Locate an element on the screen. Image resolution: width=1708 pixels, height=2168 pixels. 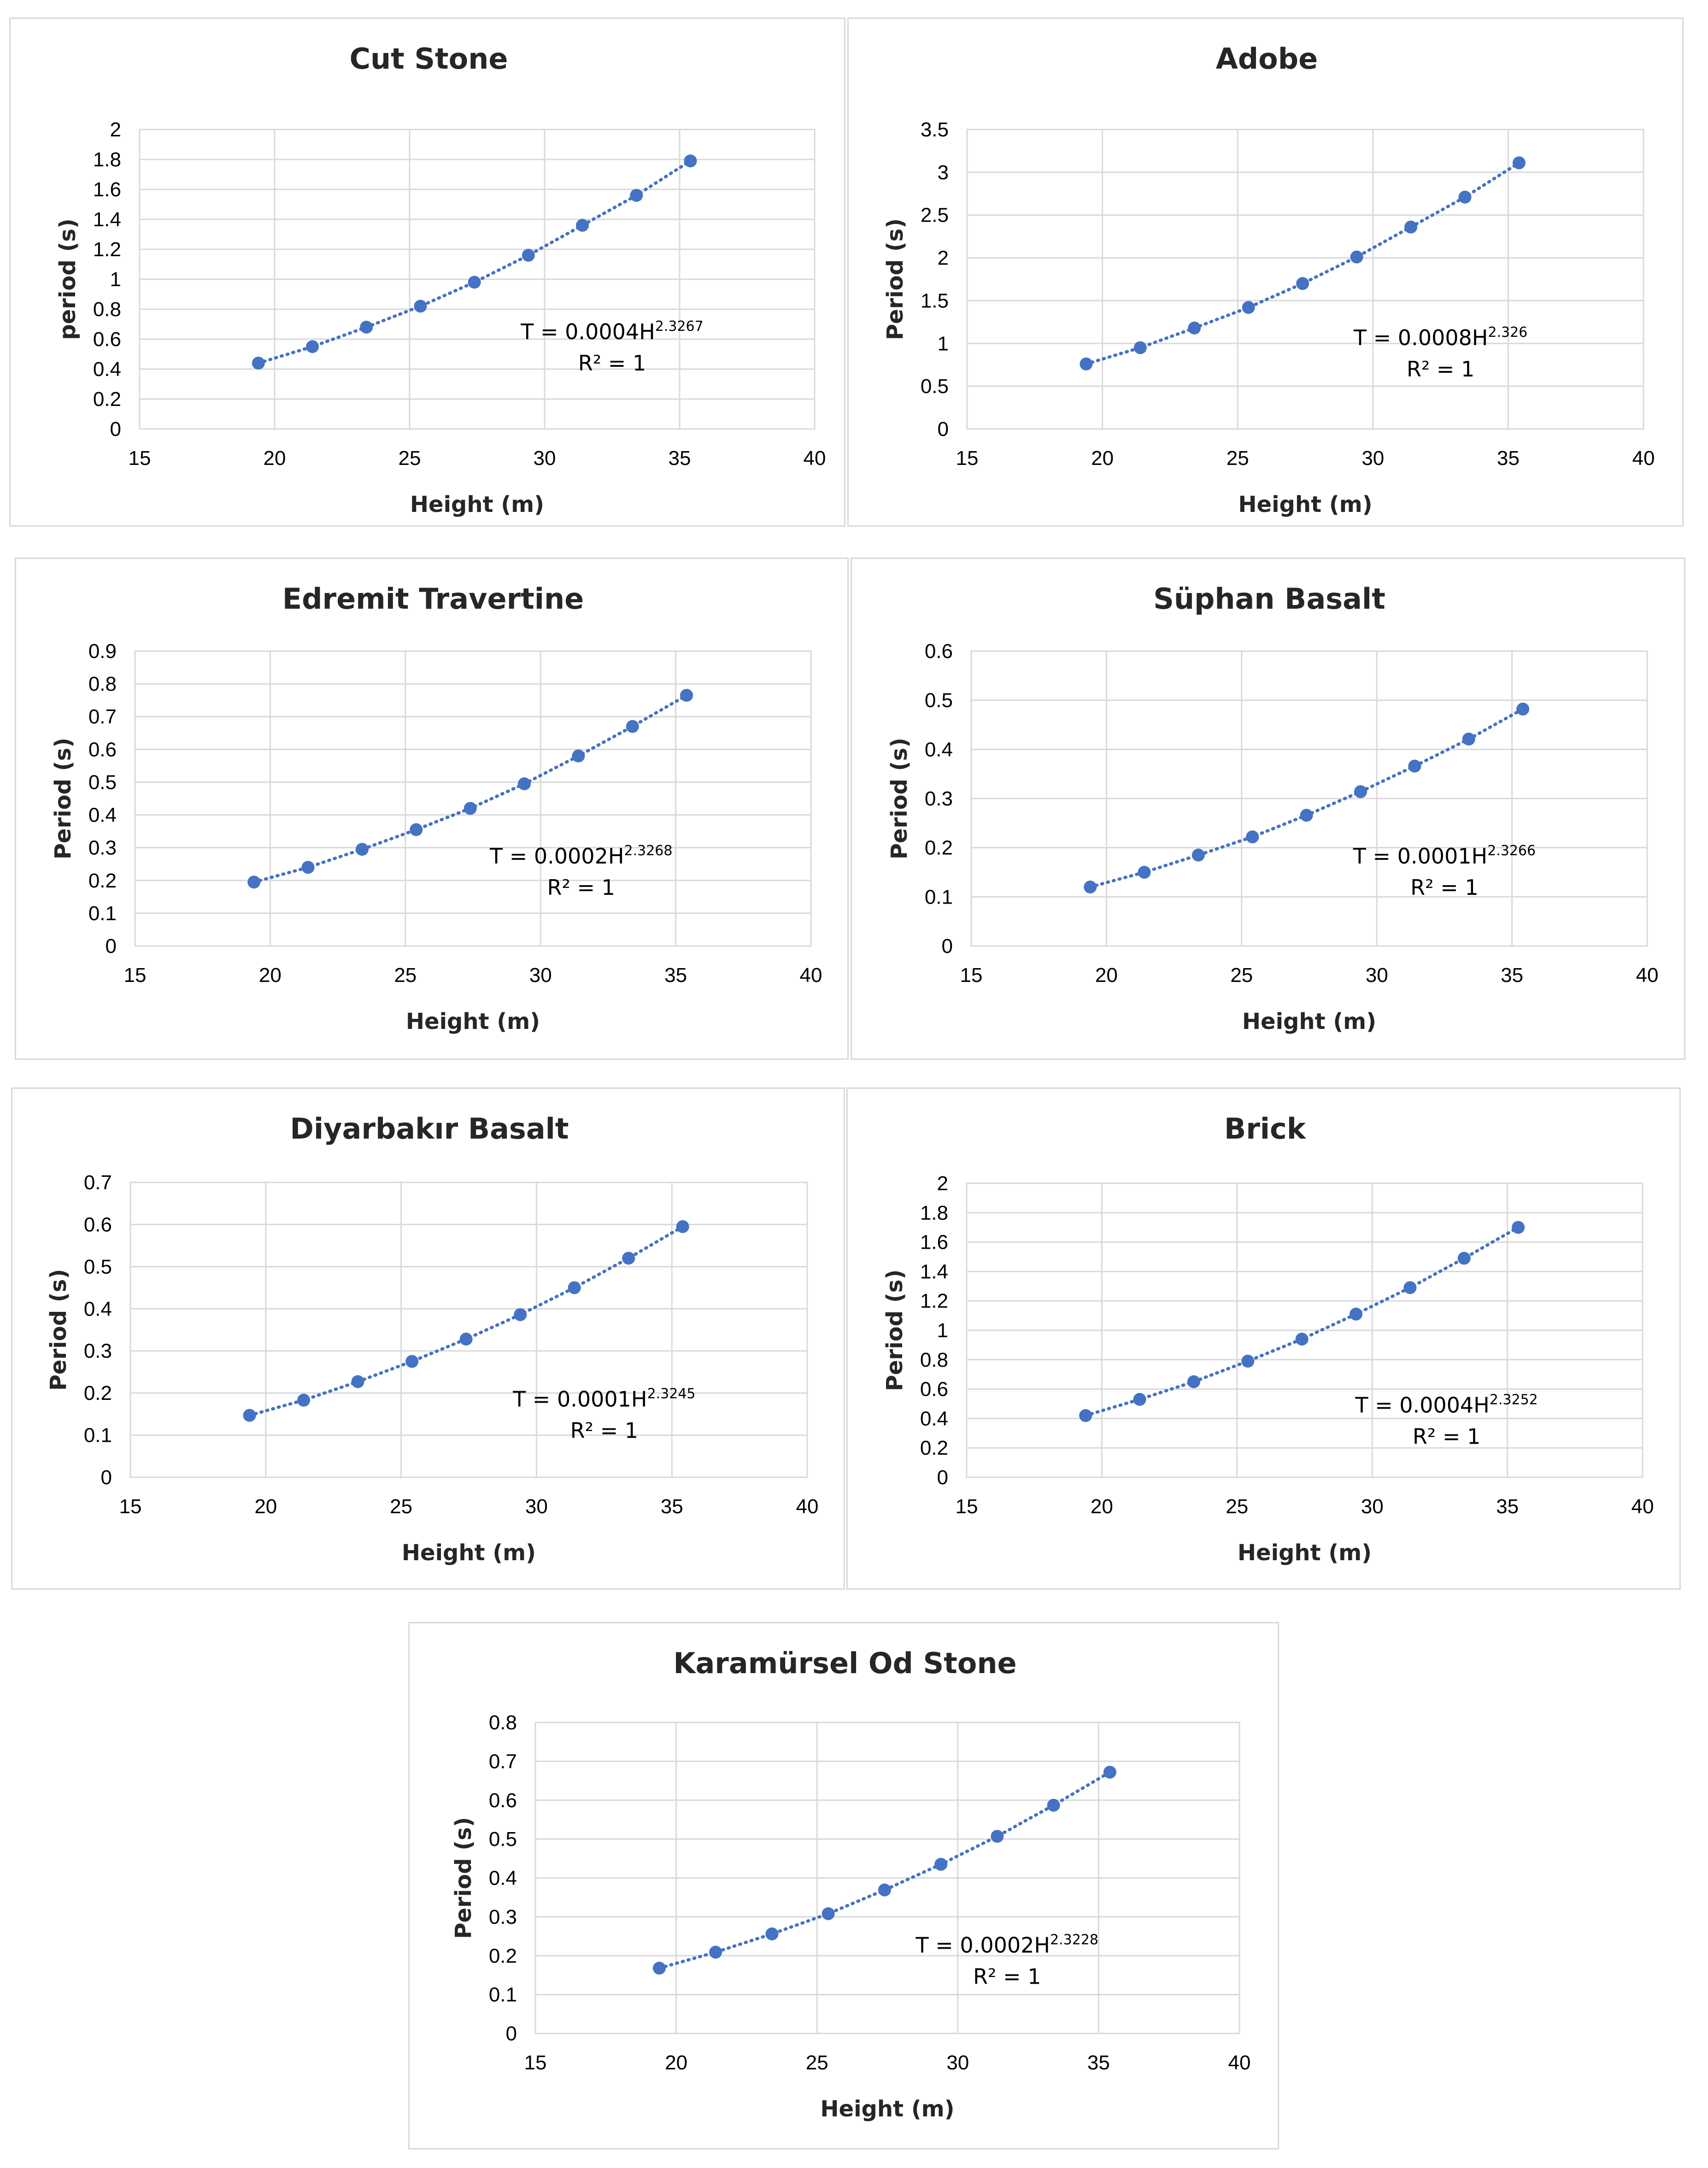
y-axis-label: period (s) is located at coordinates (68, 279).